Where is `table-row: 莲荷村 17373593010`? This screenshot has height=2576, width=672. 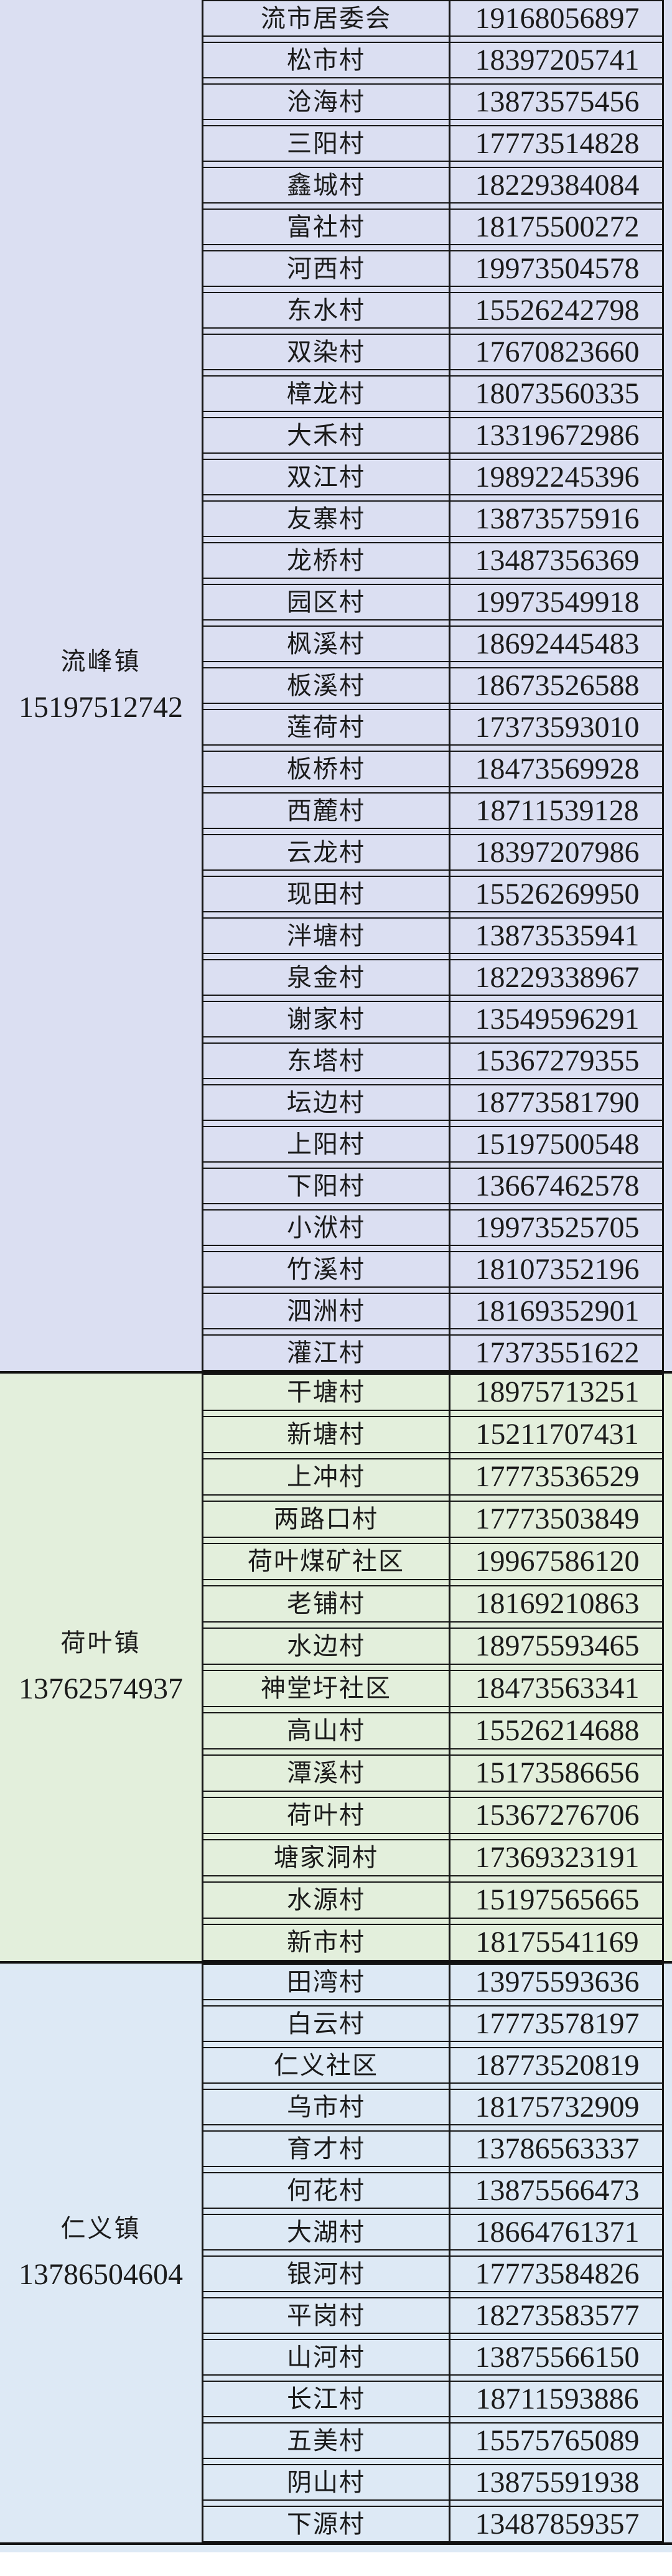 table-row: 莲荷村 17373593010 is located at coordinates (433, 727).